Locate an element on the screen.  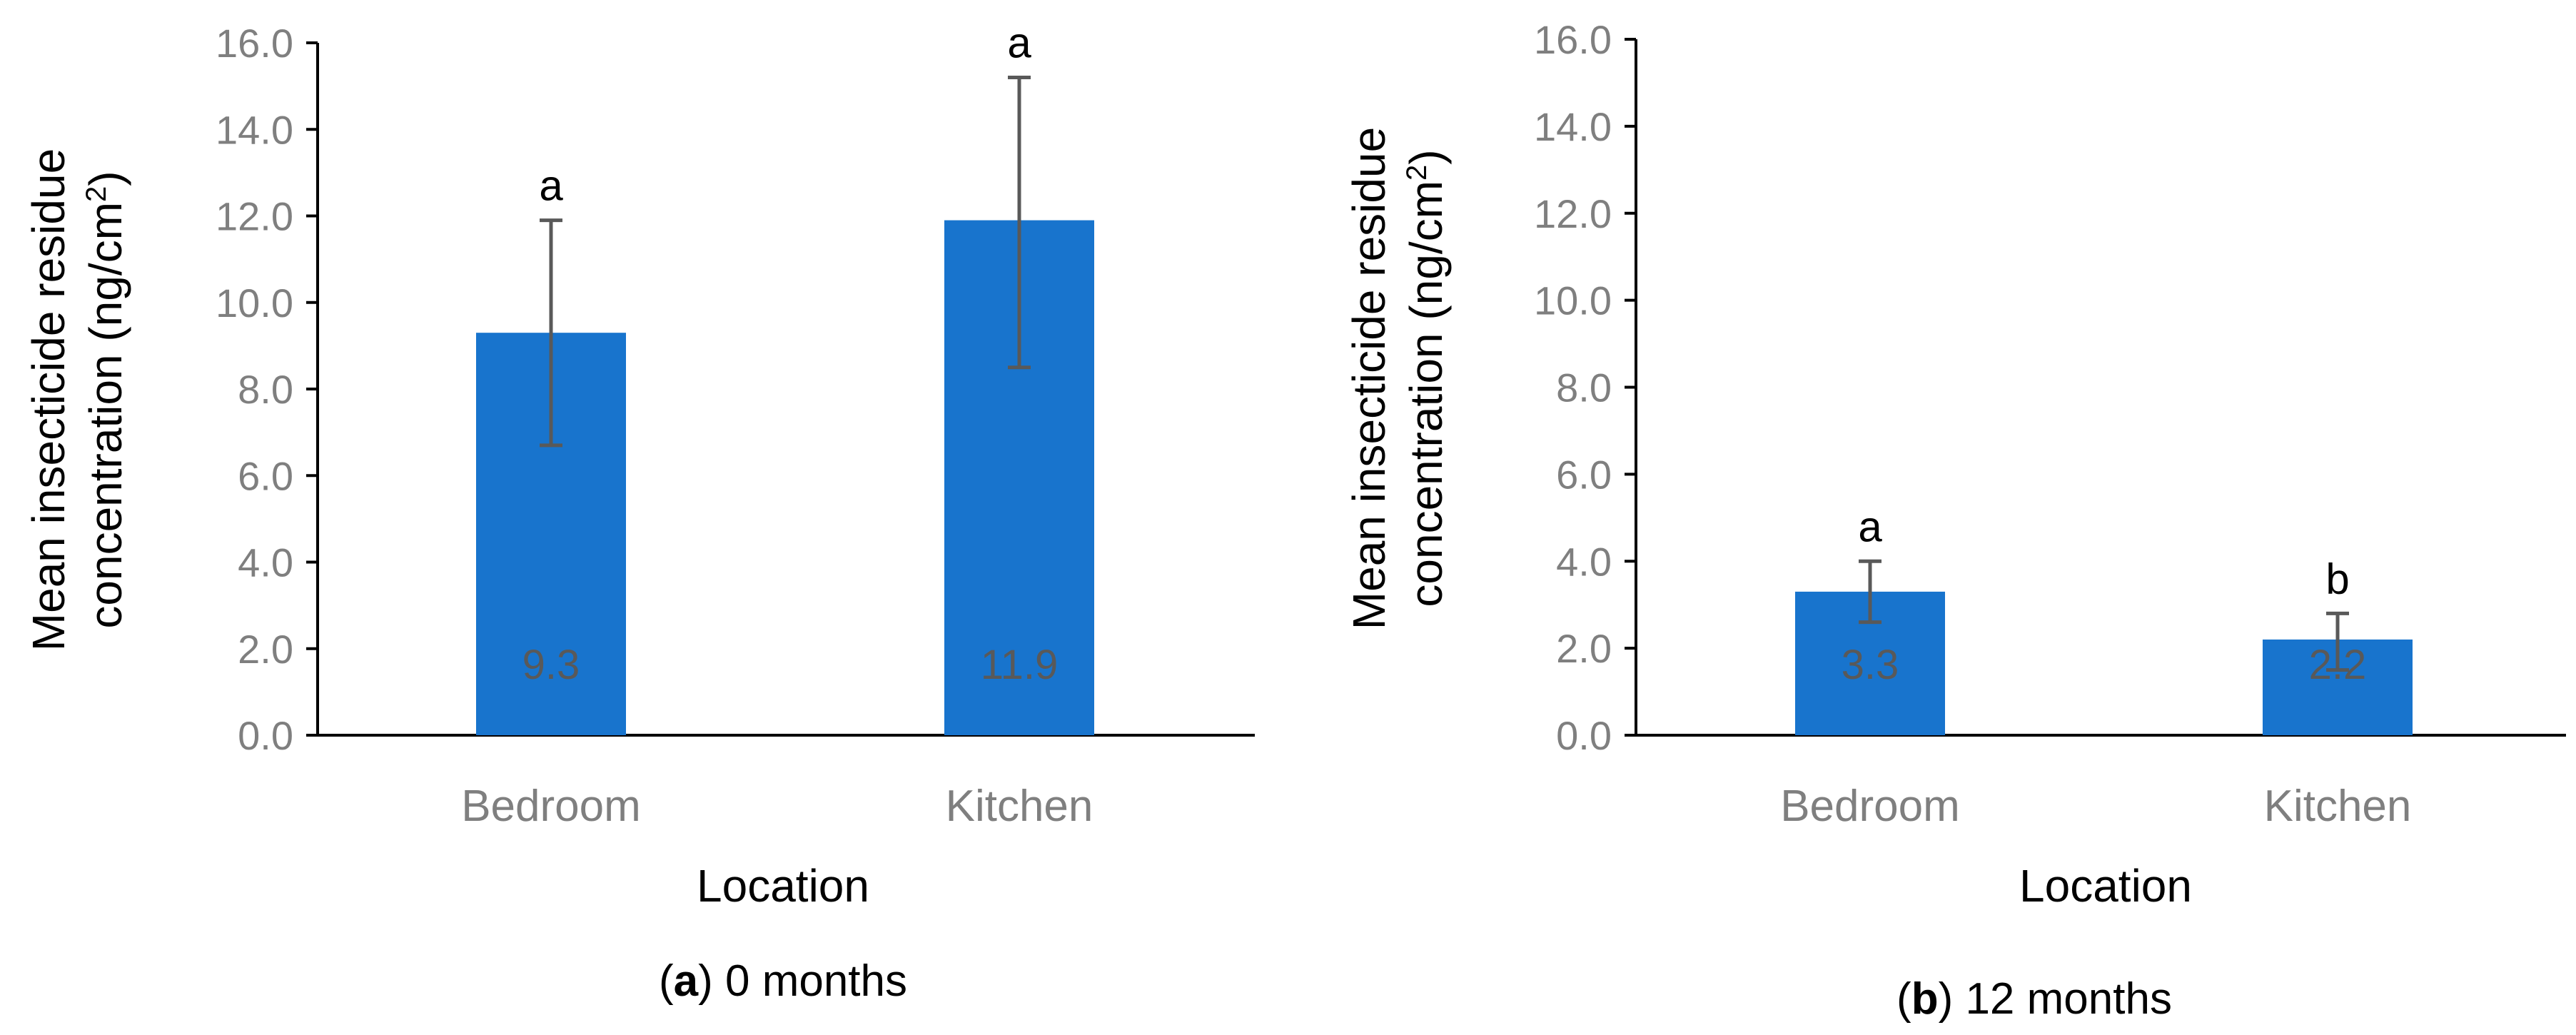
y-tick-label-a-8: 16.0 is located at coordinates (254, 43).